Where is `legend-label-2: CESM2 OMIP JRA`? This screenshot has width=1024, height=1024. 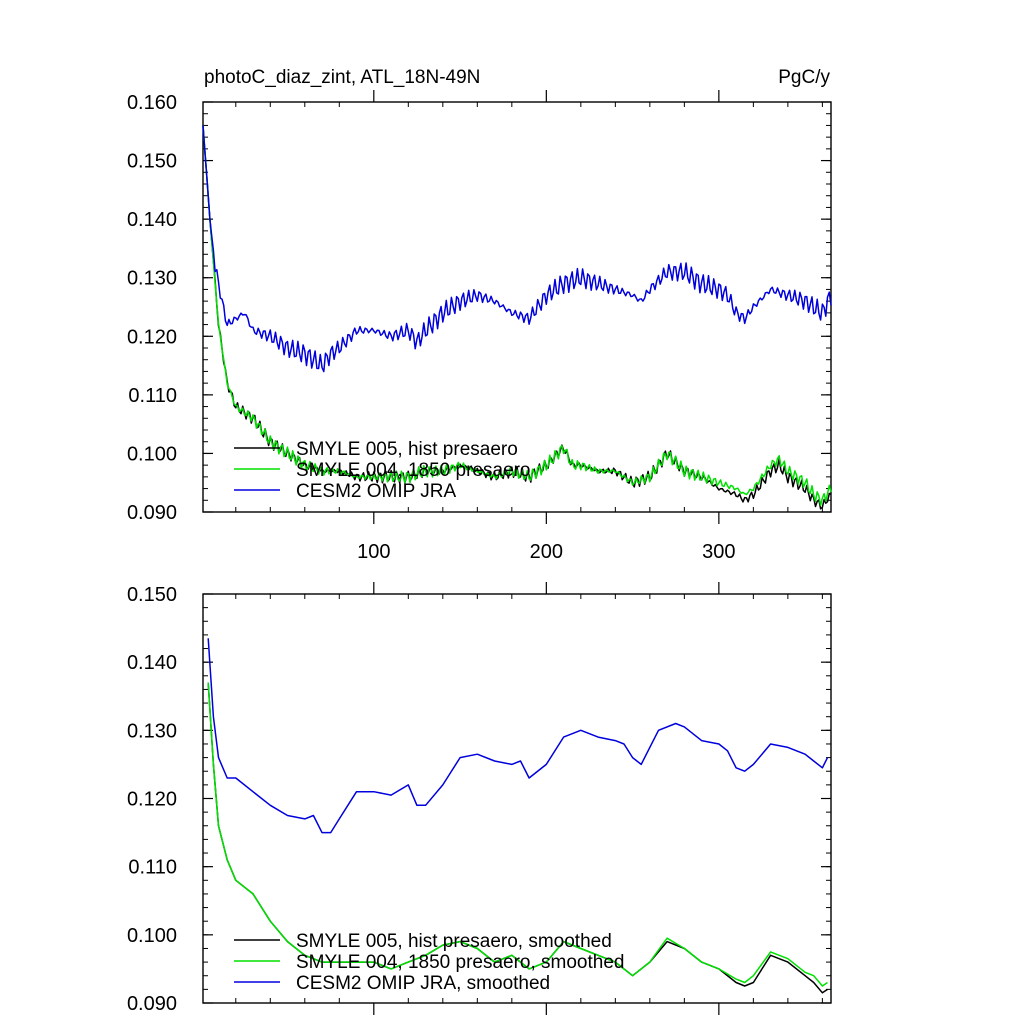
legend-label-2: CESM2 OMIP JRA is located at coordinates (376, 491).